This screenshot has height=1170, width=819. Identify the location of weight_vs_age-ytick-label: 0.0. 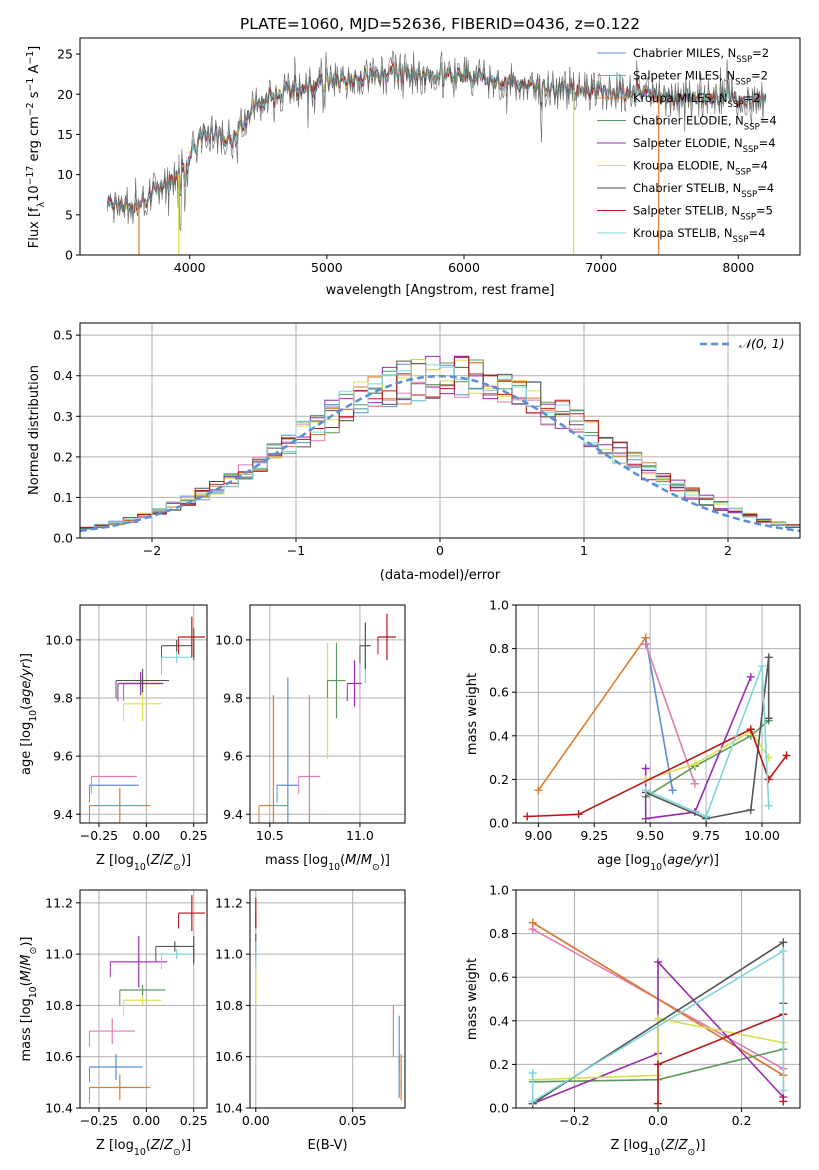
(499, 823).